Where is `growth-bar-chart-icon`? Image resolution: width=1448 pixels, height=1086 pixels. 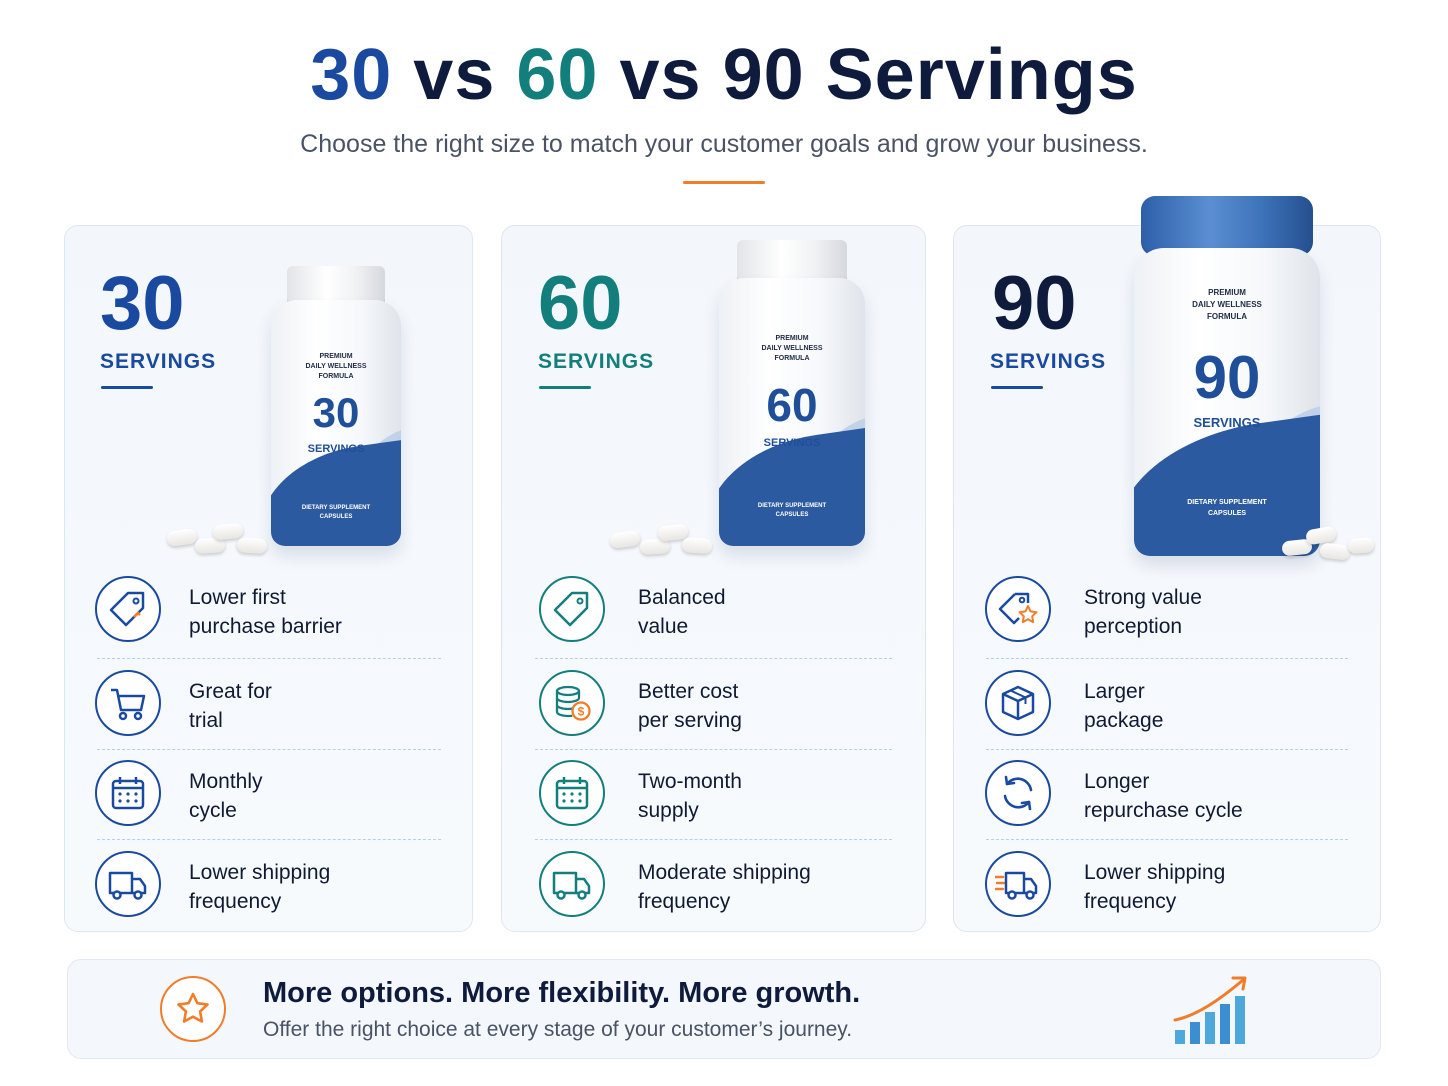
growth-bar-chart-icon is located at coordinates (1213, 1012).